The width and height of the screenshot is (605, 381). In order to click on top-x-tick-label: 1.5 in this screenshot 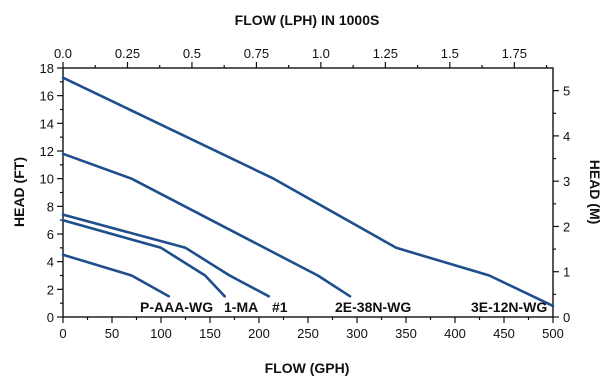, I will do `click(450, 53)`.